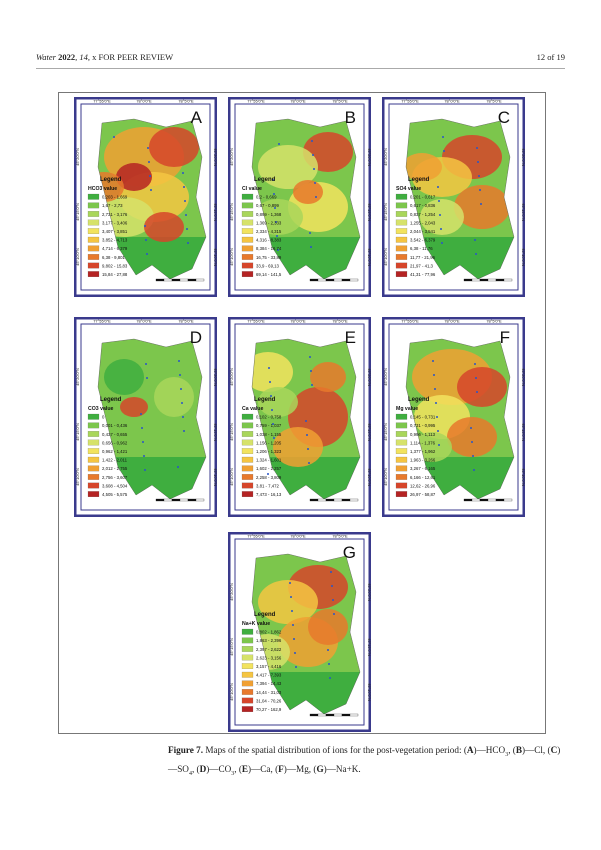 The width and height of the screenshot is (601, 850). I want to click on legend-class-label: 12,62 - 26,96, so click(423, 485).